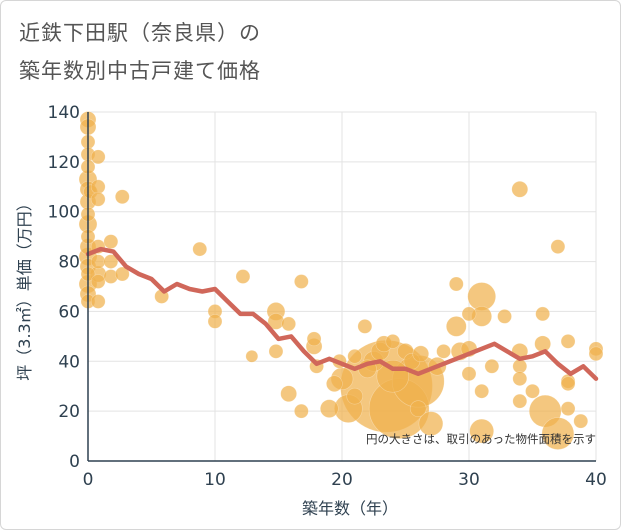 The height and width of the screenshot is (530, 621). What do you see at coordinates (140, 71) in the screenshot?
I see `chart-title-line2: 築年数別中古戸建て価格` at bounding box center [140, 71].